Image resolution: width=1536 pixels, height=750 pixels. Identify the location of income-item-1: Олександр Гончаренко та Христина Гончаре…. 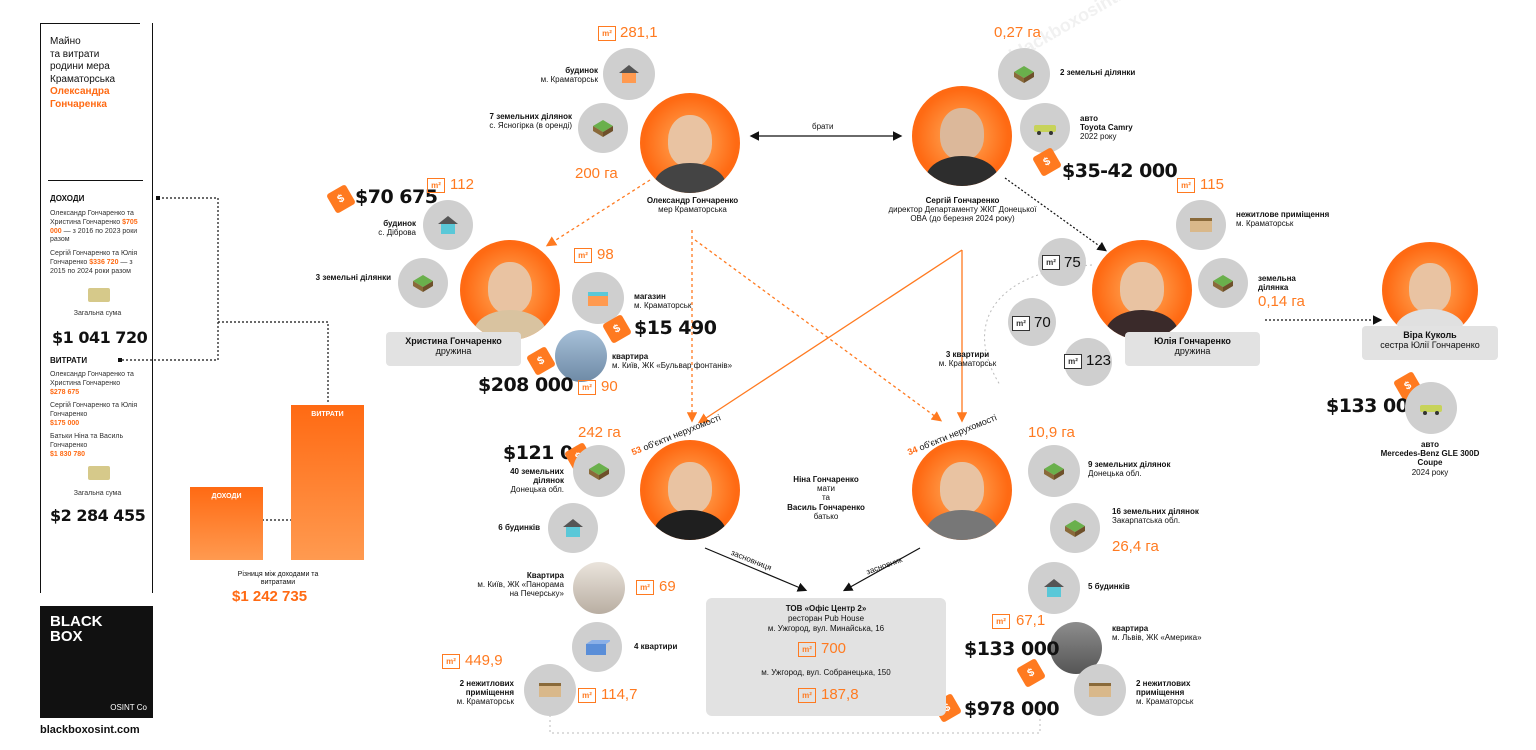
(94, 227).